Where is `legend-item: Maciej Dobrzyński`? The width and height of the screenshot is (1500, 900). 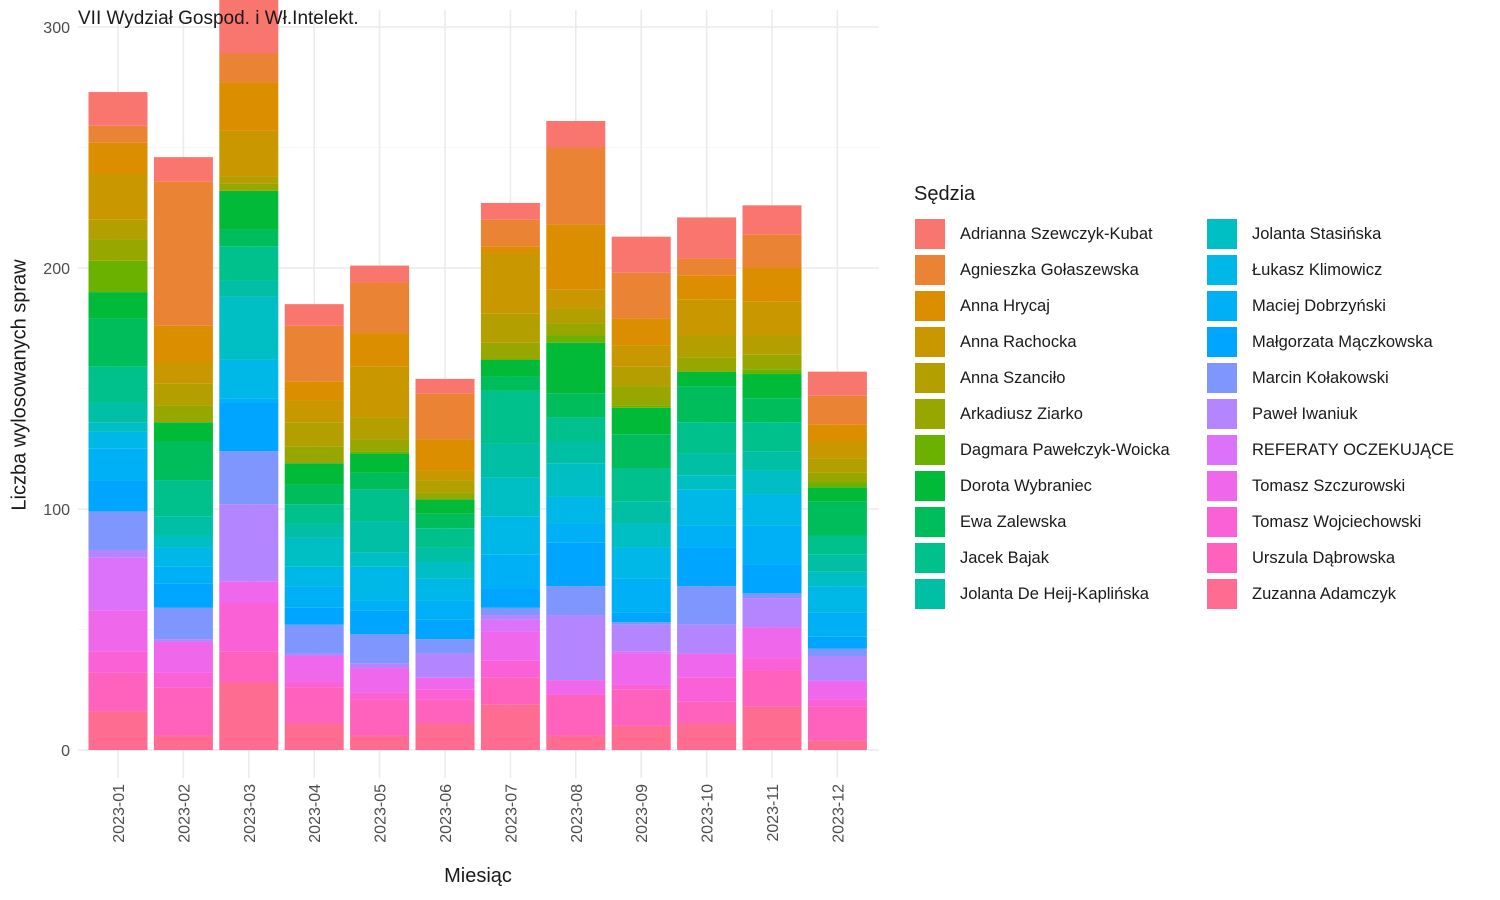
legend-item: Maciej Dobrzyński is located at coordinates (1296, 306).